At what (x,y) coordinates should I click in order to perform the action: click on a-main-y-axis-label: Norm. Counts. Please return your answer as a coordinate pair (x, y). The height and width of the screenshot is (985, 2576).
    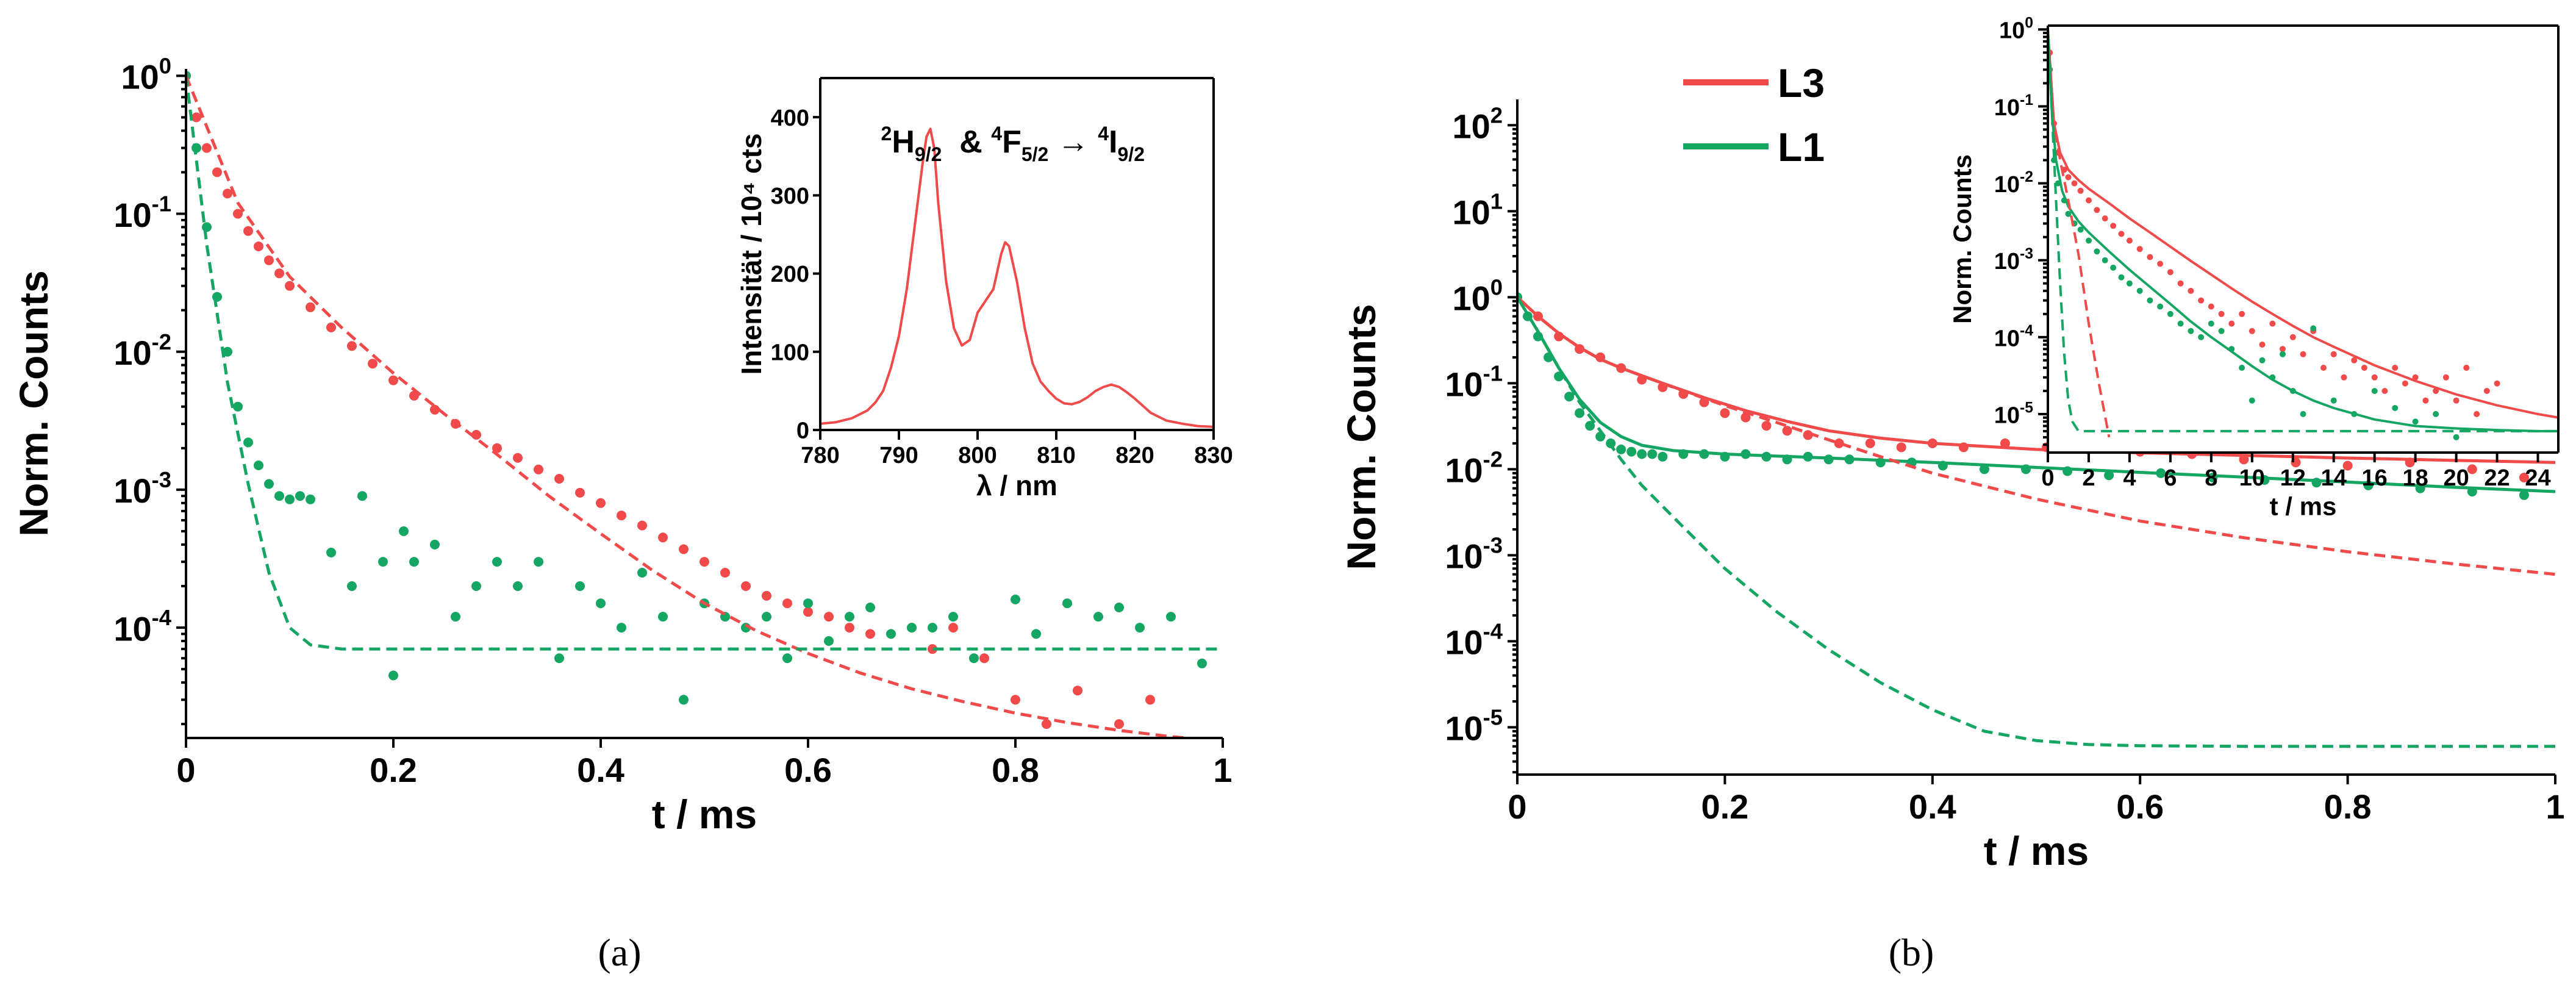
    Looking at the image, I should click on (33, 403).